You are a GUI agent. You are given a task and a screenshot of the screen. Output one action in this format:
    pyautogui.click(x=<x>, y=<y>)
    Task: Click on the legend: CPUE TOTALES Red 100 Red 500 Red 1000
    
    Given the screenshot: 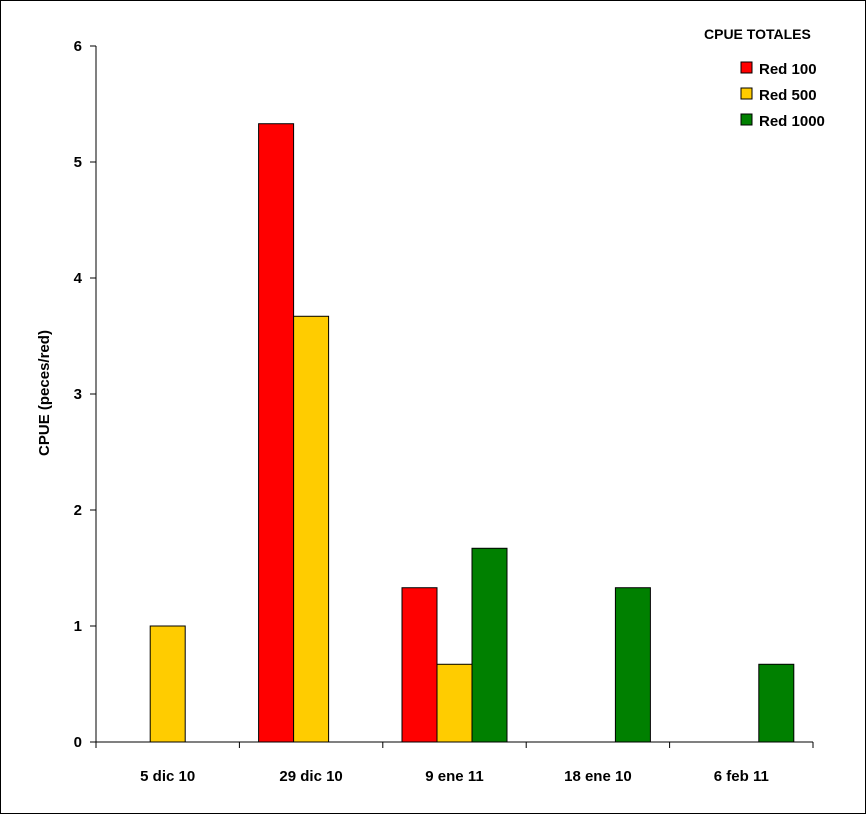 What is the action you would take?
    pyautogui.click(x=764, y=78)
    